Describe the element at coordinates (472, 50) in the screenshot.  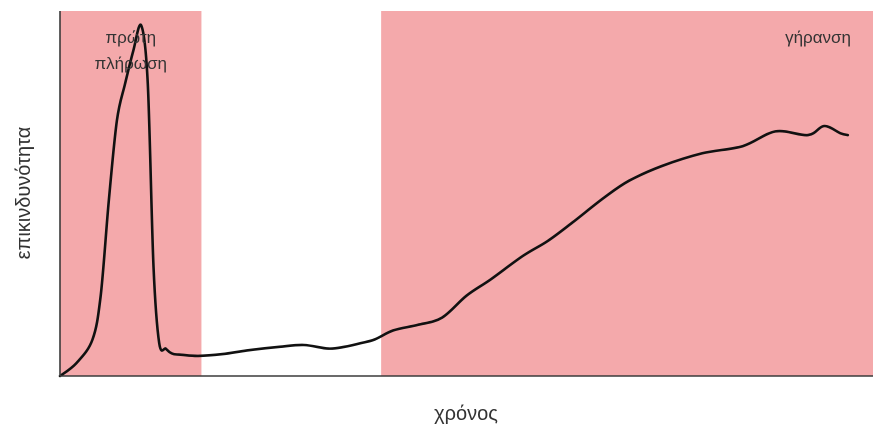
I see `chart-region-labels: πρώτη πλήρωση γήρανση` at that location.